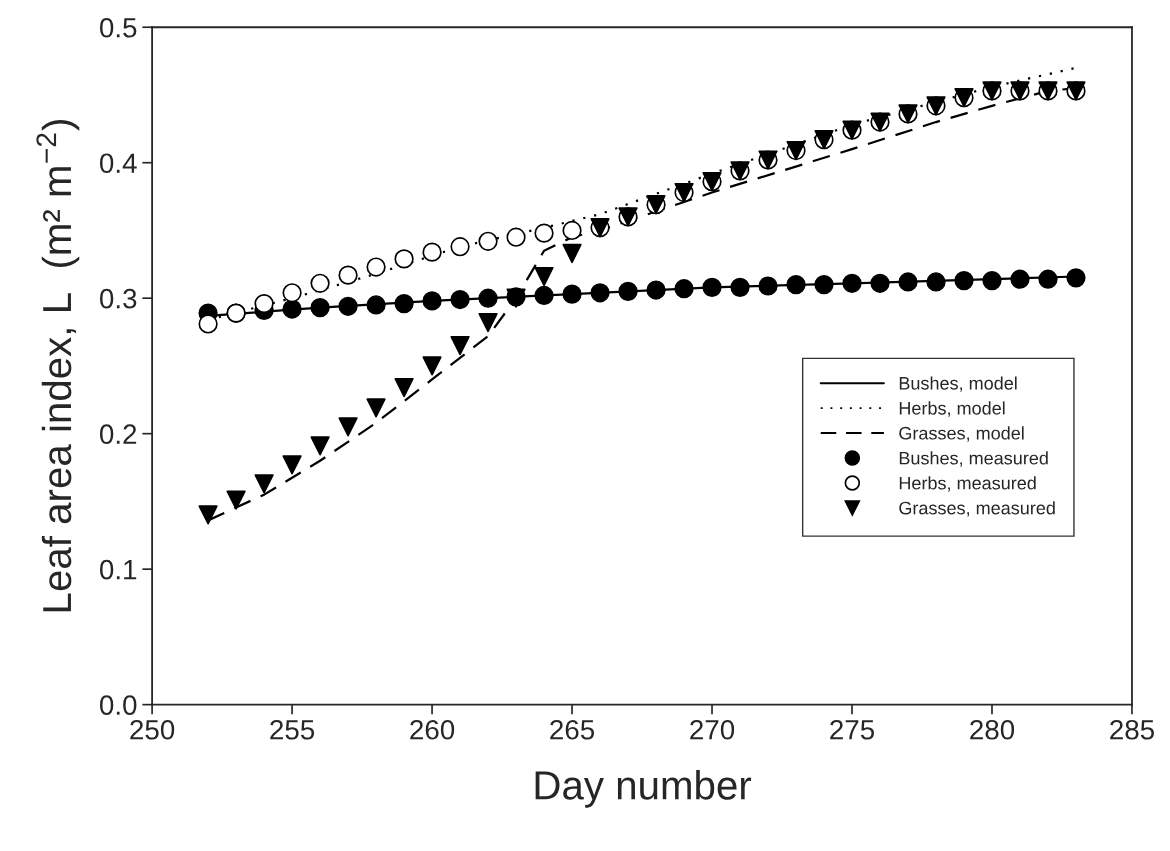 Image resolution: width=1170 pixels, height=851 pixels. Describe the element at coordinates (432, 729) in the screenshot. I see `x-tick-label: 260` at that location.